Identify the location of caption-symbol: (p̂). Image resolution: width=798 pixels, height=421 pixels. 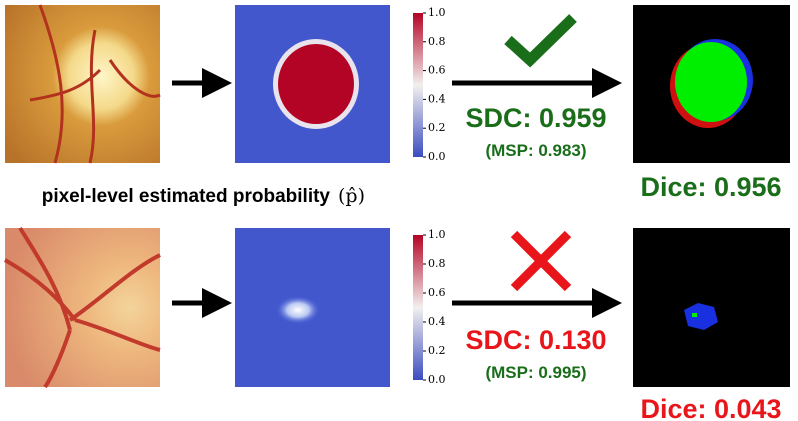
(351, 196).